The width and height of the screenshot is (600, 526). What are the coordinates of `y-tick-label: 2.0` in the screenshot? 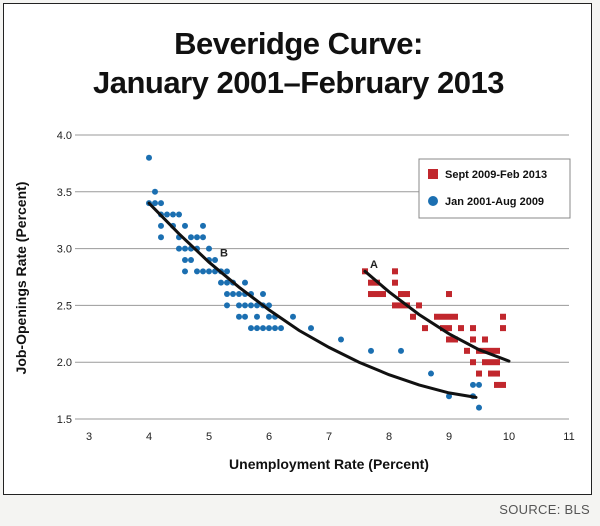 It's located at (64, 363).